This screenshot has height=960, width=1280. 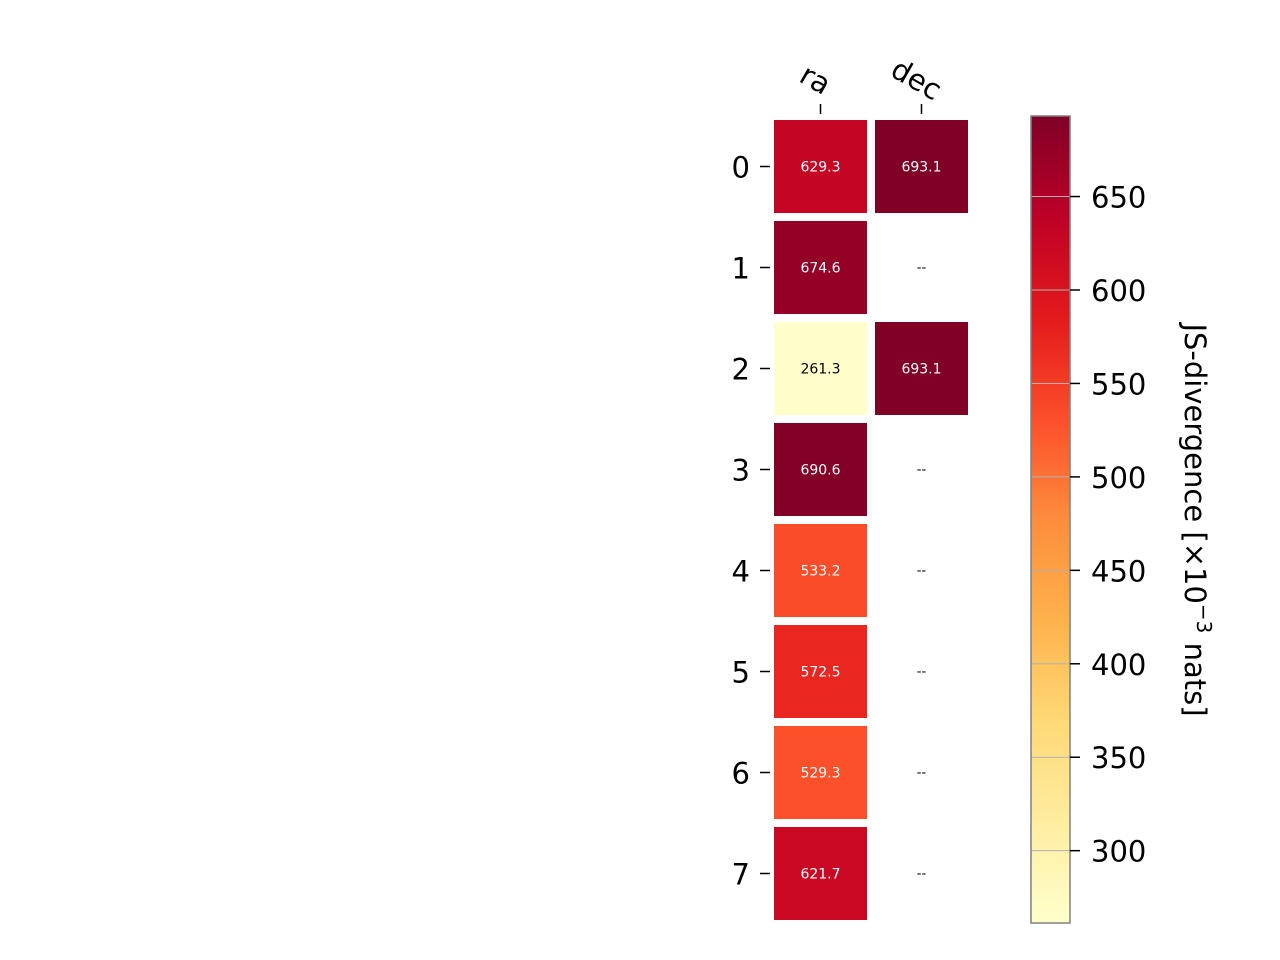 I want to click on cell-value-label: 690.6, so click(x=820, y=471).